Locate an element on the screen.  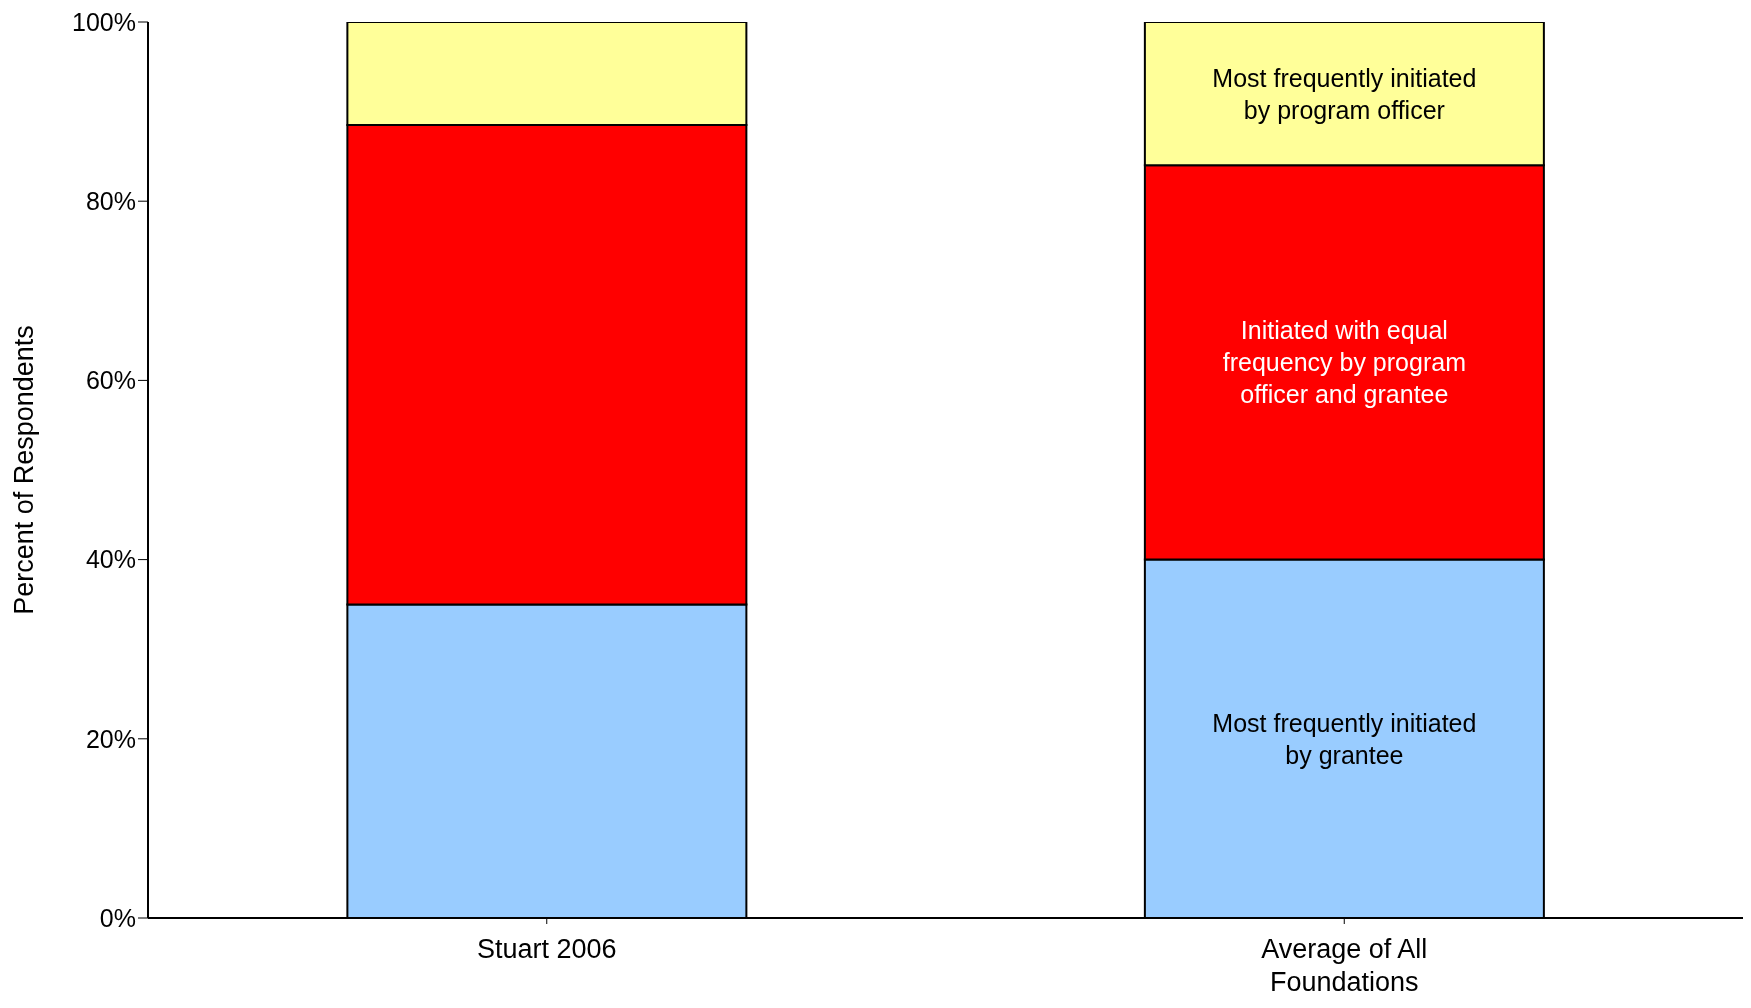
y-tick-label: 60% is located at coordinates (110, 380).